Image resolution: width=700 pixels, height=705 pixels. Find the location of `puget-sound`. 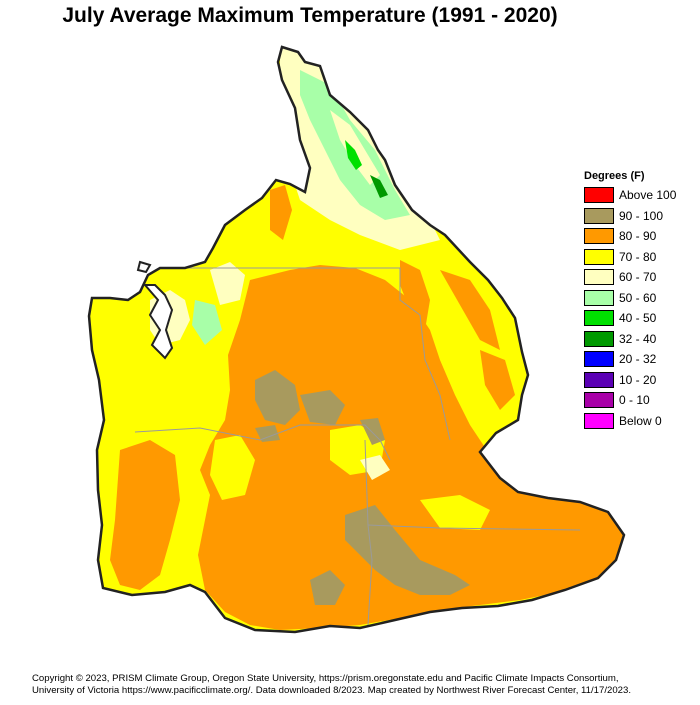

puget-sound is located at coordinates (158, 322).